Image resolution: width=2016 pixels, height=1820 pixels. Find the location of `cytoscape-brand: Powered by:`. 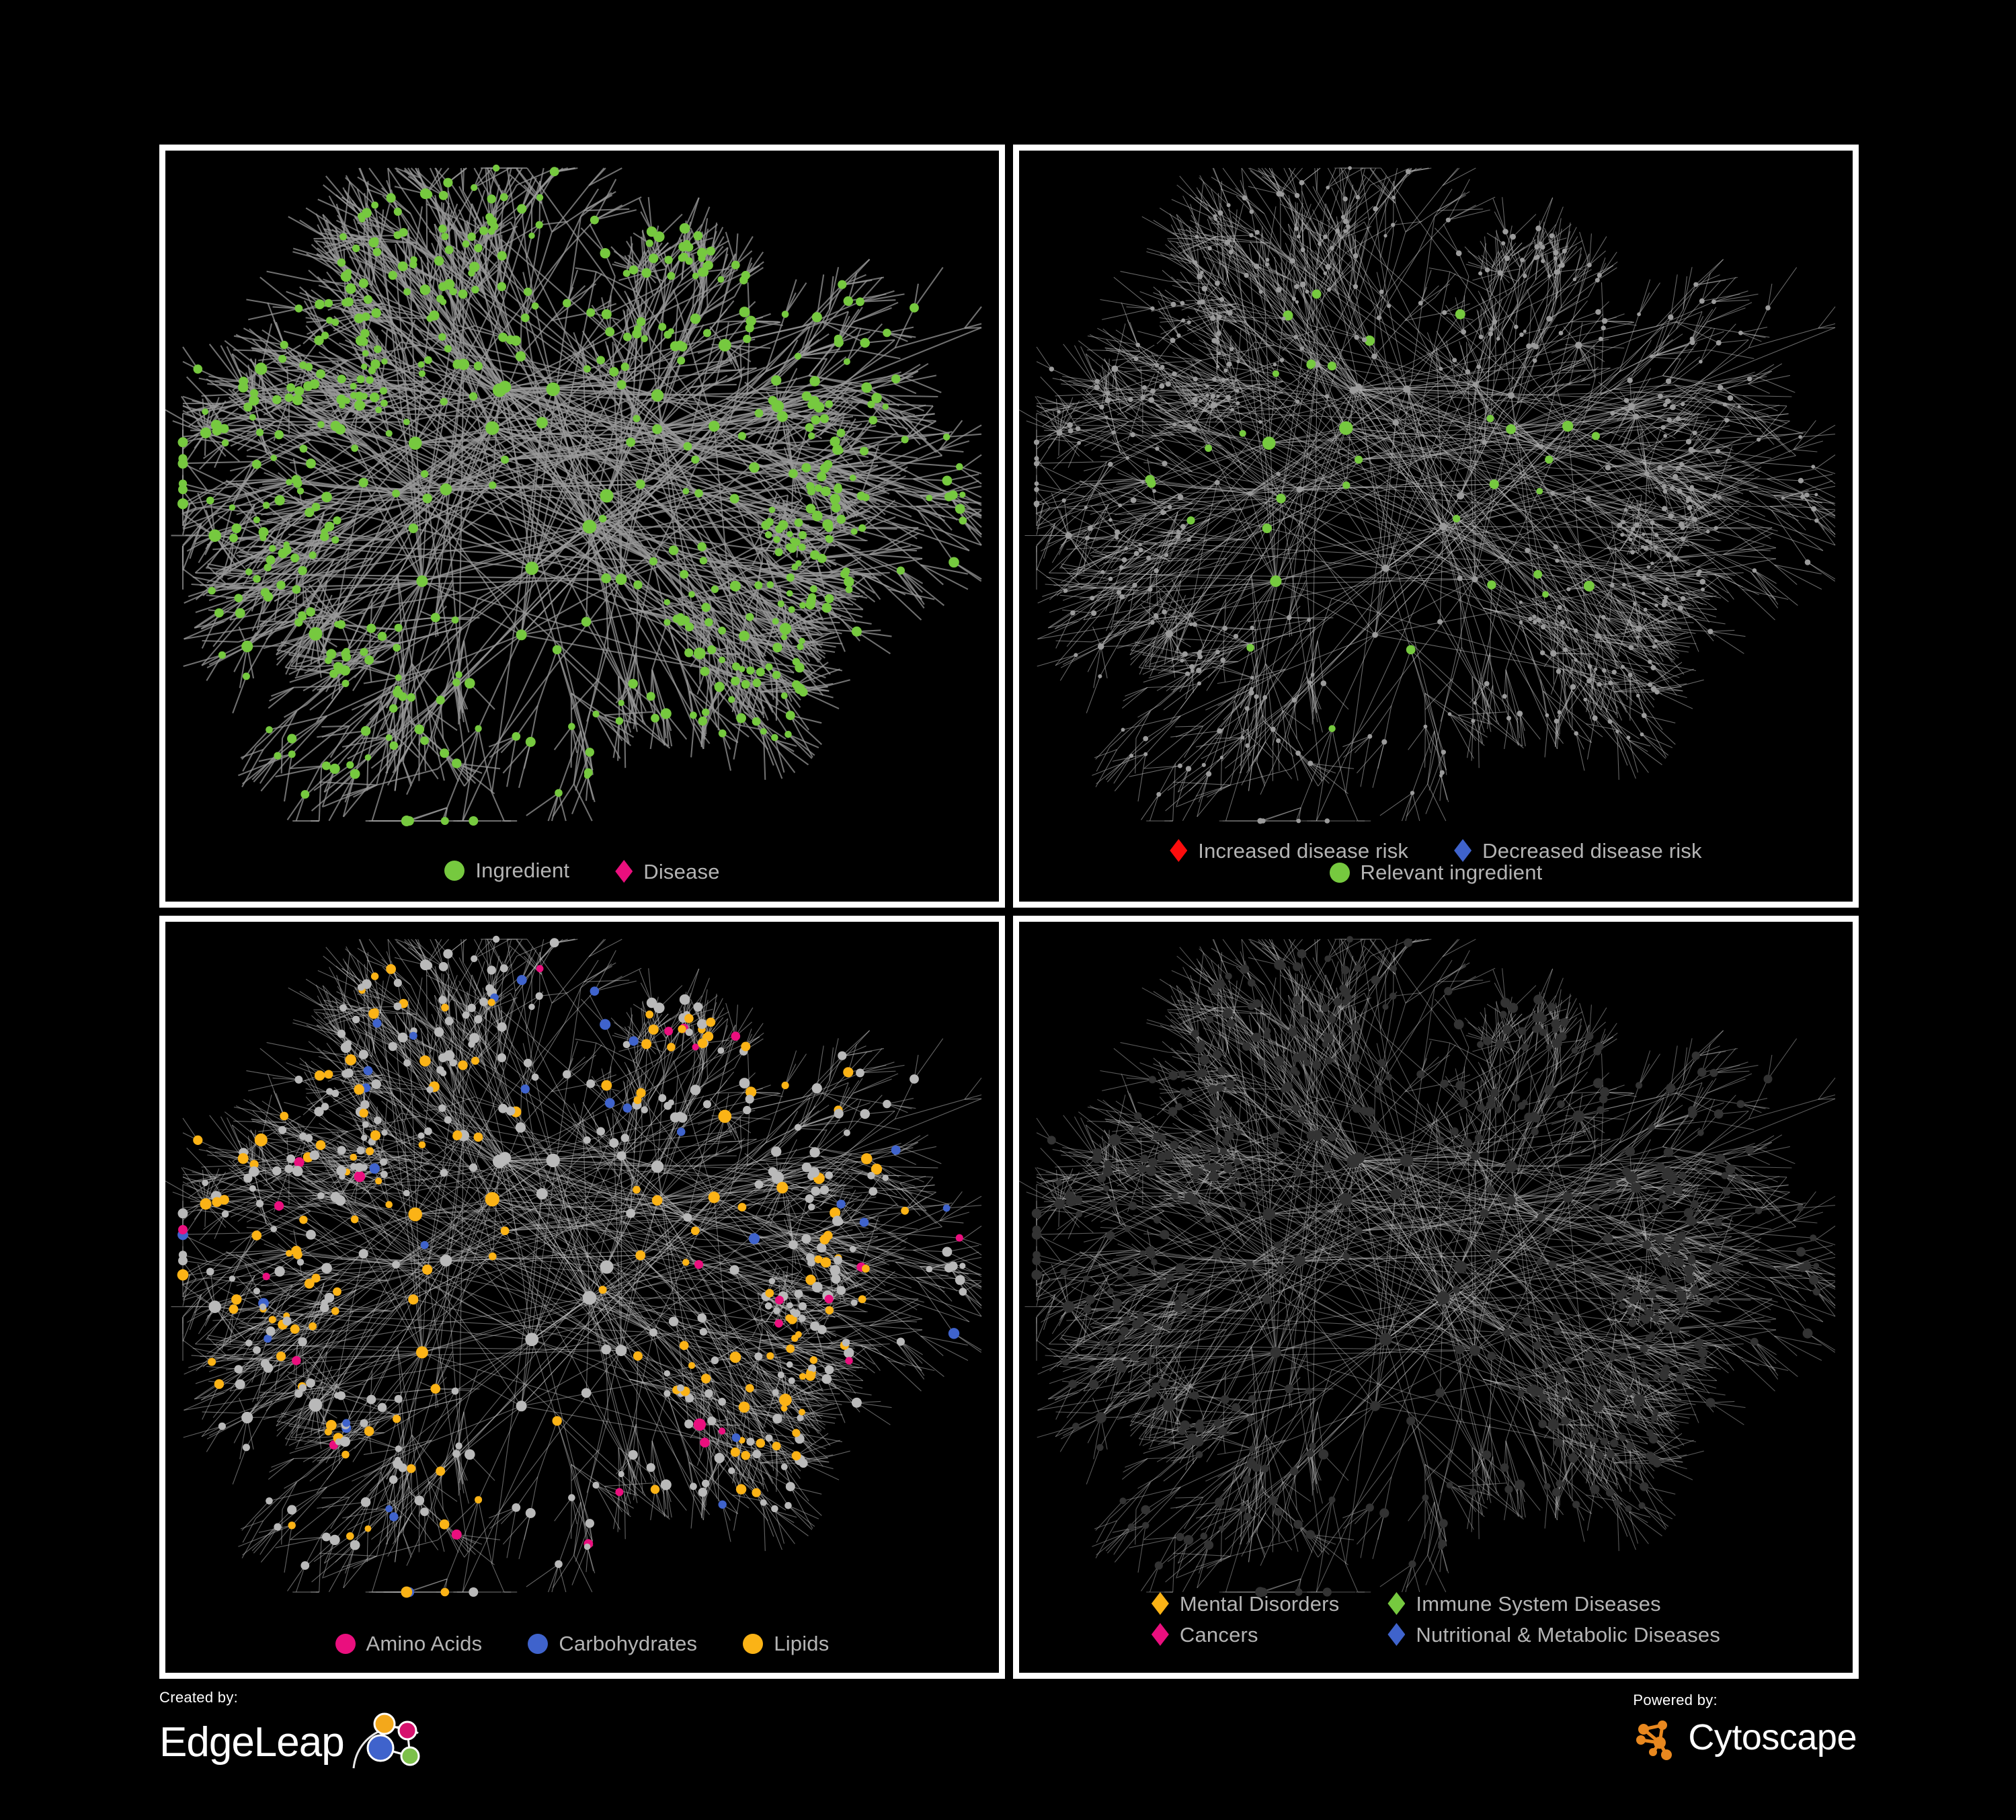

cytoscape-brand: Powered by: is located at coordinates (1745, 1727).